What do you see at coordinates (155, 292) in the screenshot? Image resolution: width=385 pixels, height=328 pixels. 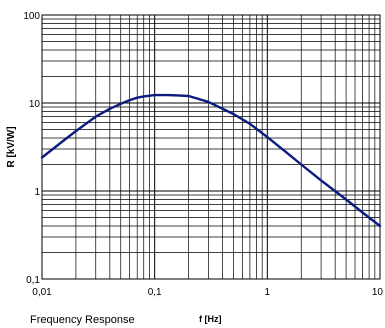 I see `x-tick-label: 0,1` at bounding box center [155, 292].